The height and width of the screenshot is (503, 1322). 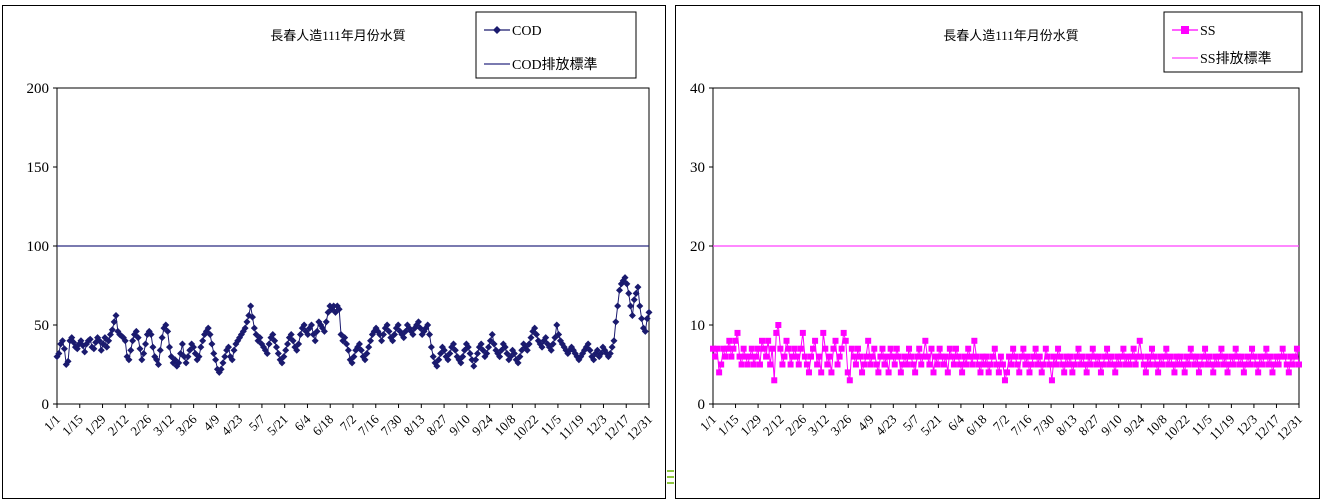 I want to click on y-tick-label: 20, so click(x=697, y=247).